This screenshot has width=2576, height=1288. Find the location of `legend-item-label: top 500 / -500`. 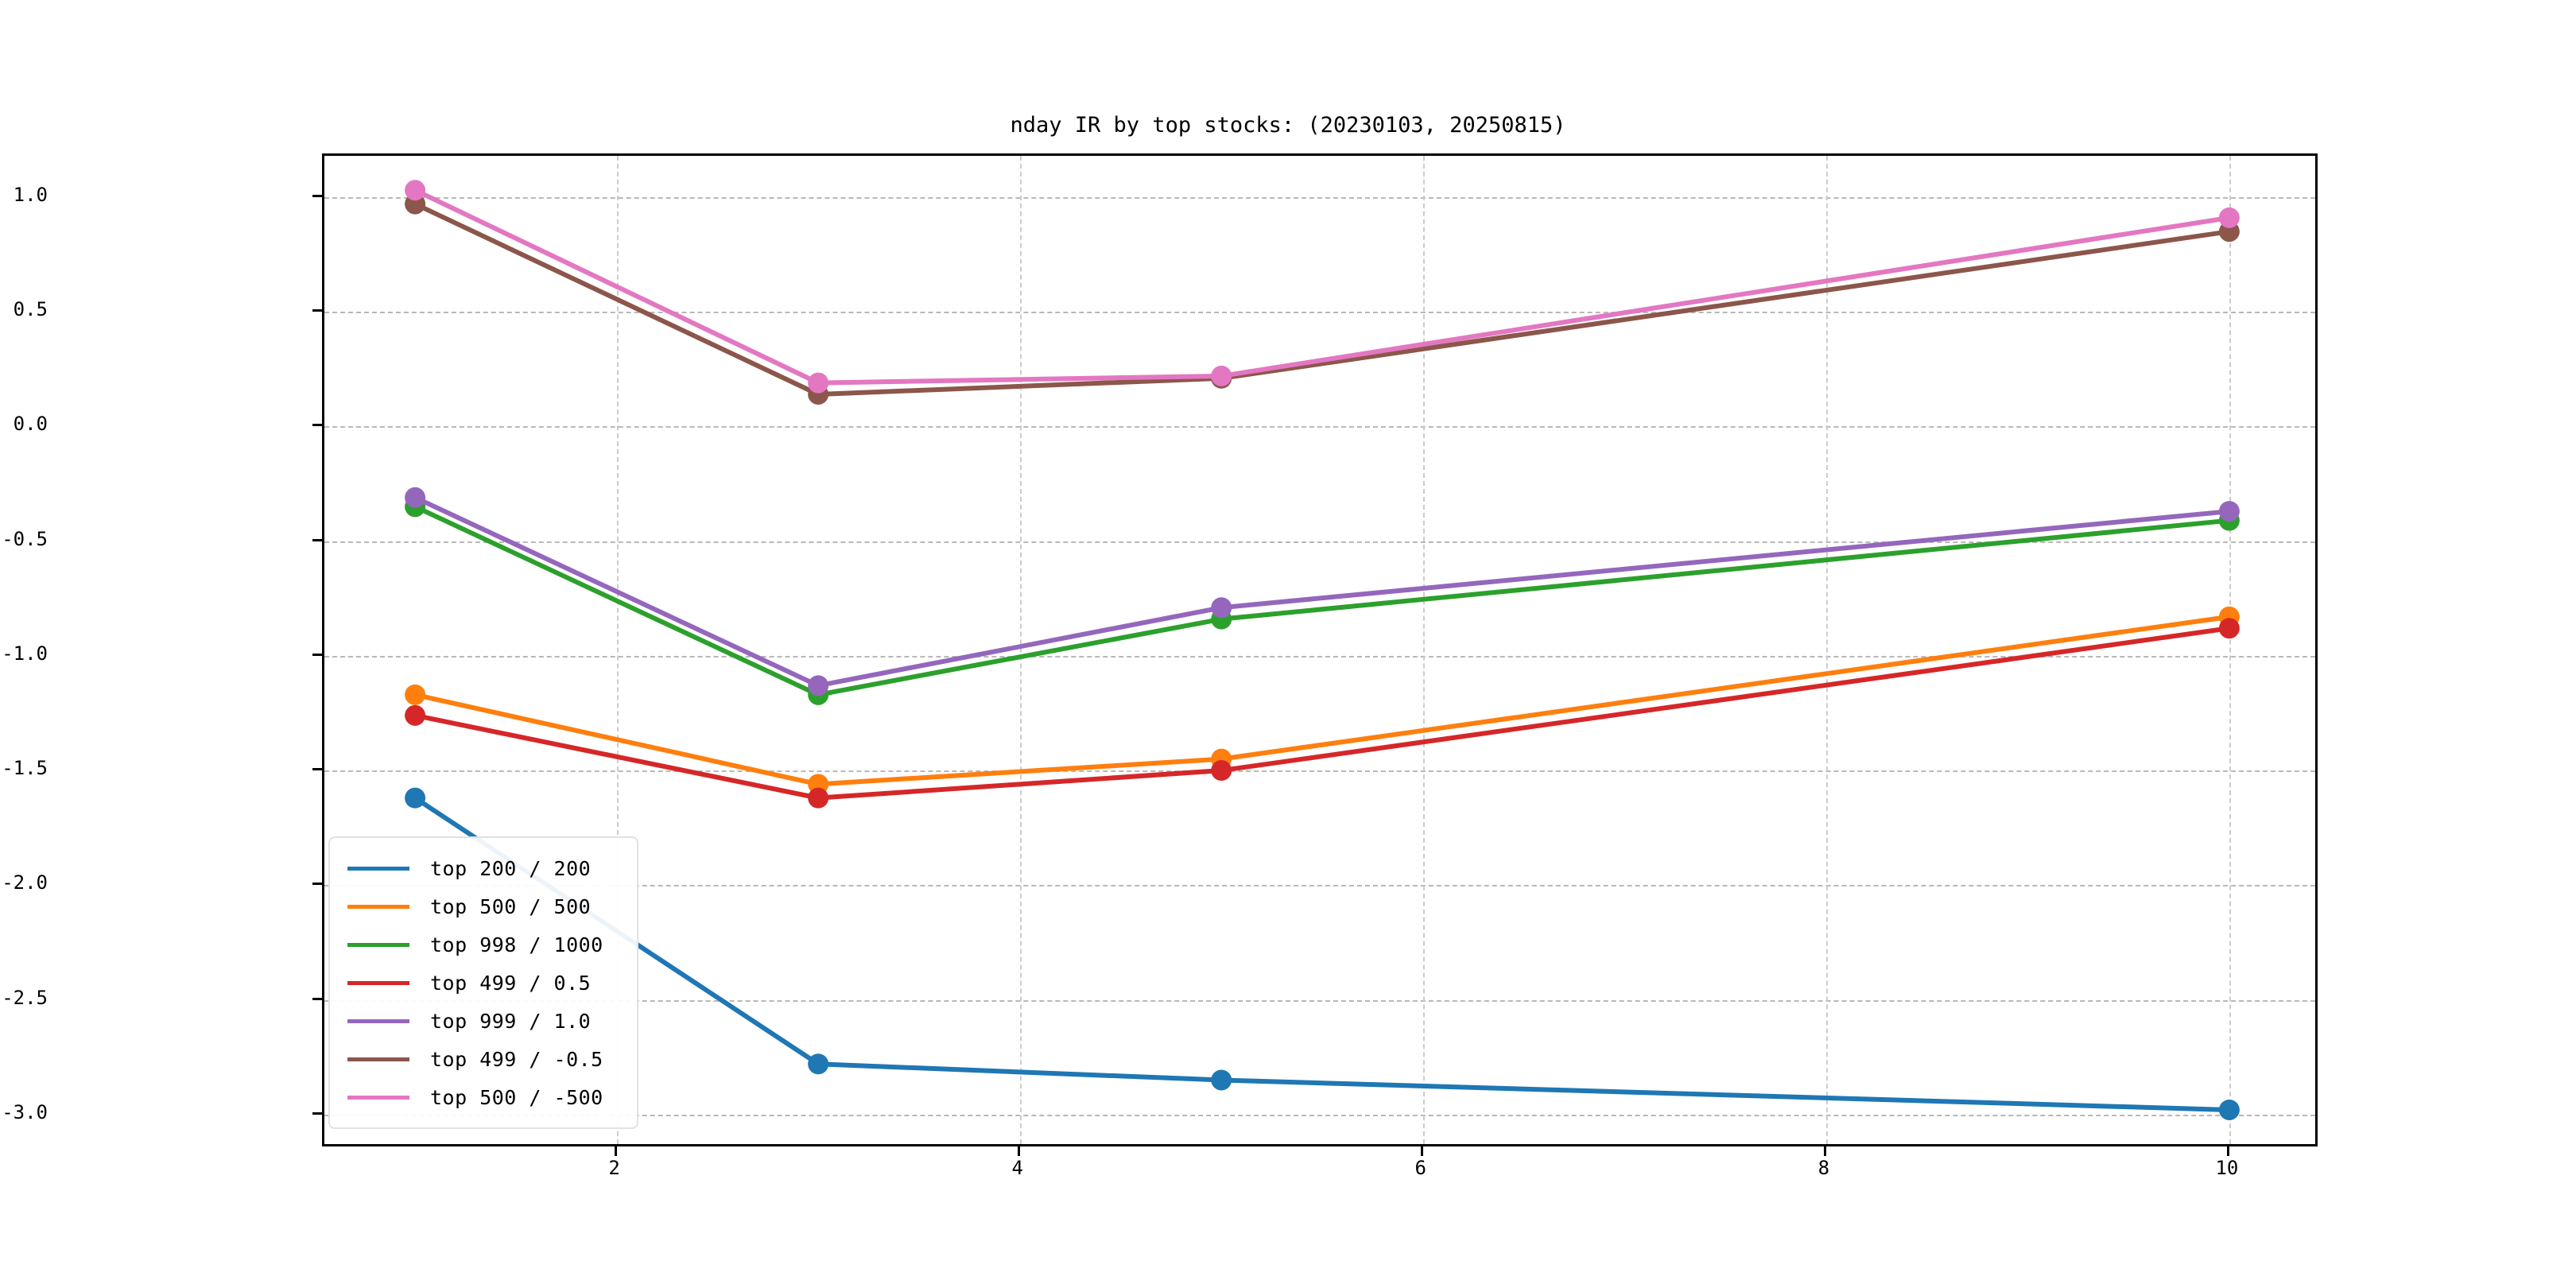

legend-item-label: top 500 / -500 is located at coordinates (517, 1097).